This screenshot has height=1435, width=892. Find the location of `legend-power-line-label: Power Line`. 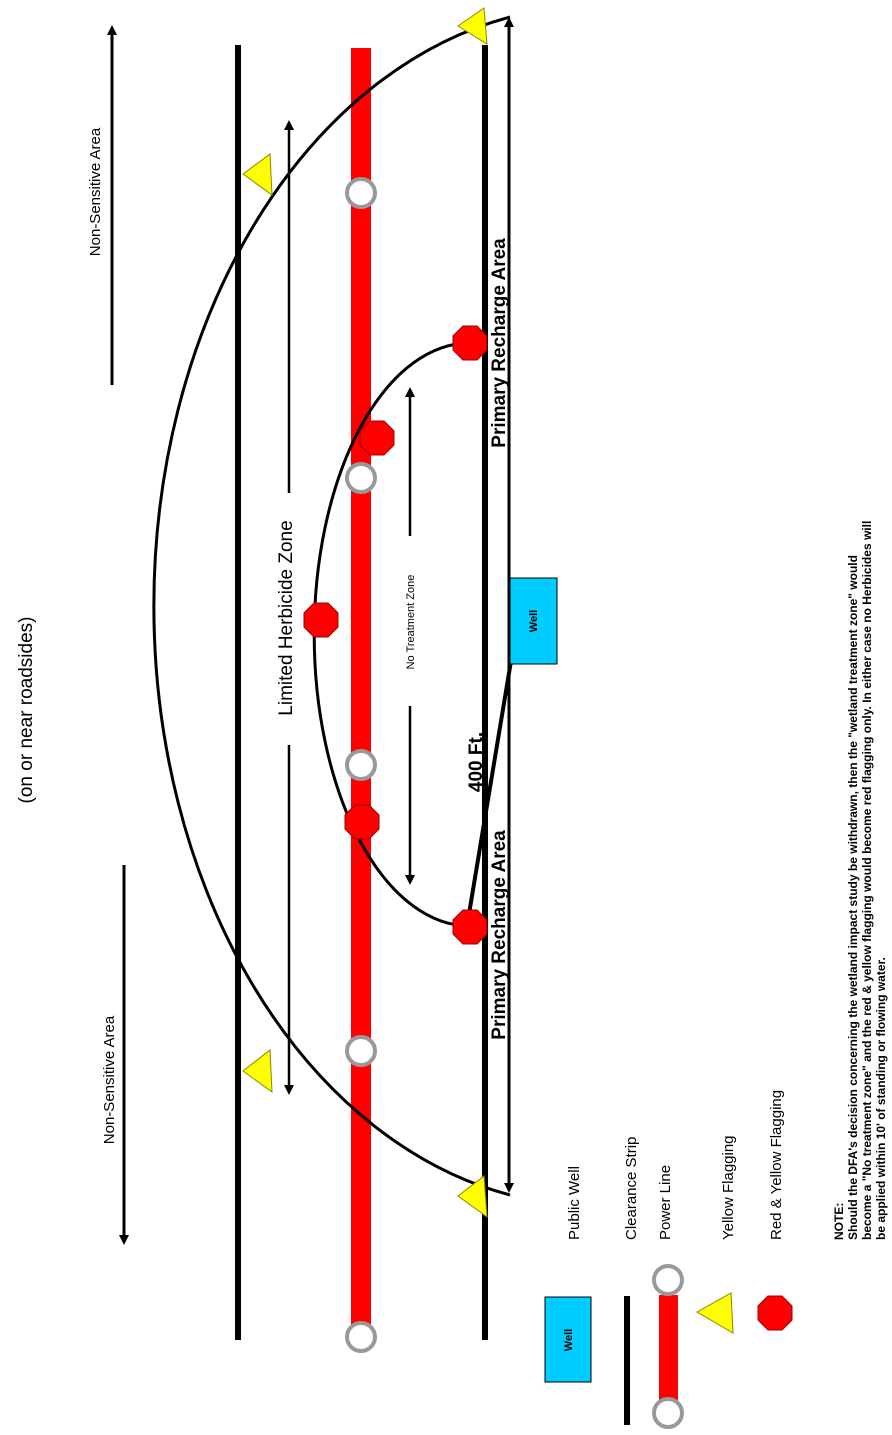

legend-power-line-label: Power Line is located at coordinates (665, 1202).